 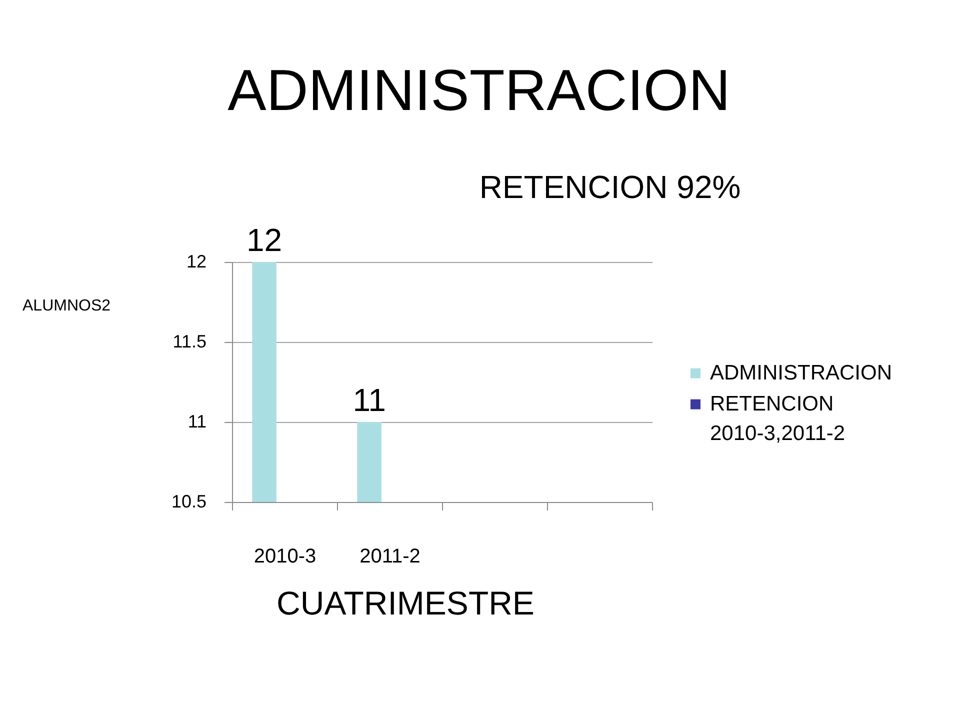 What do you see at coordinates (264, 240) in the screenshot?
I see `data-label: 12` at bounding box center [264, 240].